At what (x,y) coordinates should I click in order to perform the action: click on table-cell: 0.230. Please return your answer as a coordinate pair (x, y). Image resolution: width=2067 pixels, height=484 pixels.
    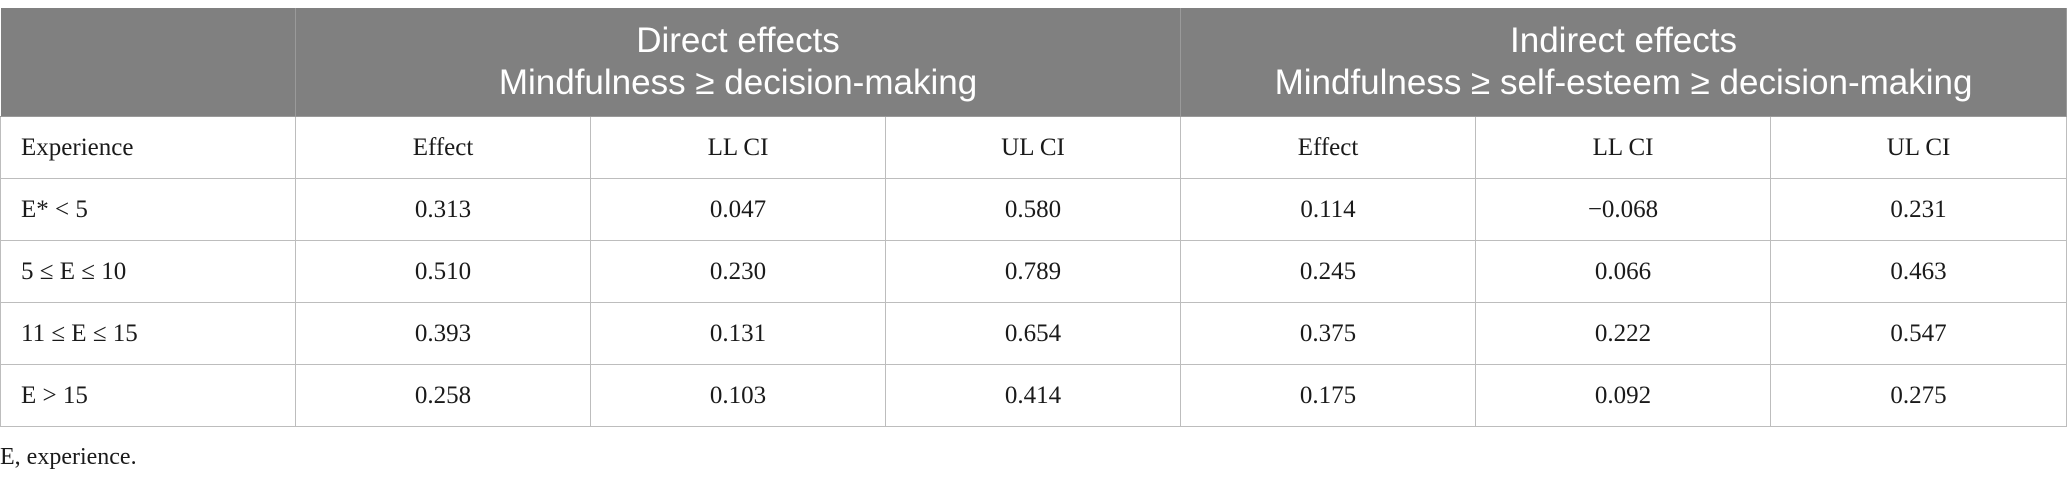
    Looking at the image, I should click on (738, 271).